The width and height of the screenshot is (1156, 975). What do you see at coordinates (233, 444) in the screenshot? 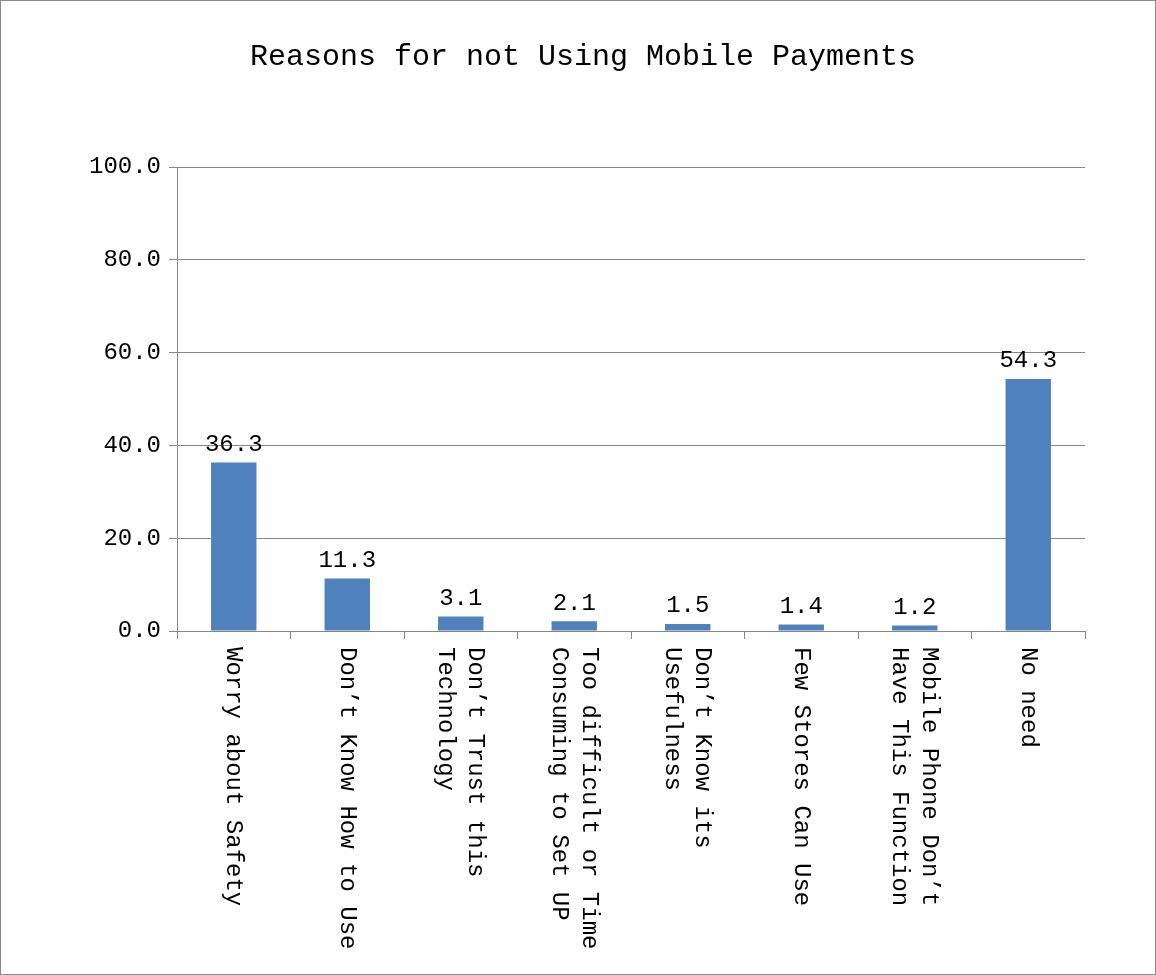
I see `data-label: 36.3` at bounding box center [233, 444].